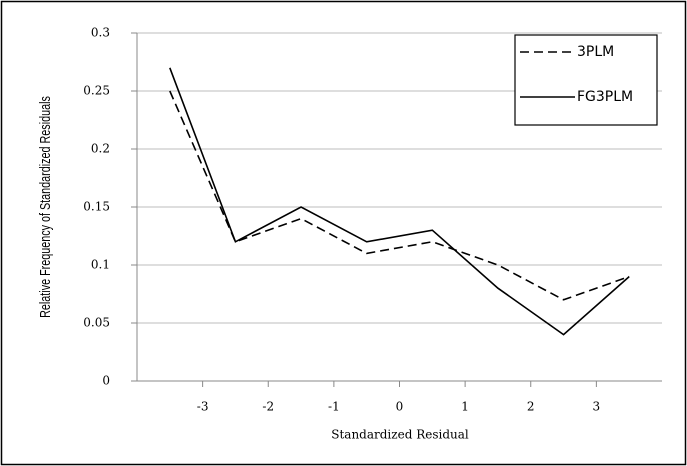  What do you see at coordinates (100, 149) in the screenshot?
I see `y-tick-label: 0.2` at bounding box center [100, 149].